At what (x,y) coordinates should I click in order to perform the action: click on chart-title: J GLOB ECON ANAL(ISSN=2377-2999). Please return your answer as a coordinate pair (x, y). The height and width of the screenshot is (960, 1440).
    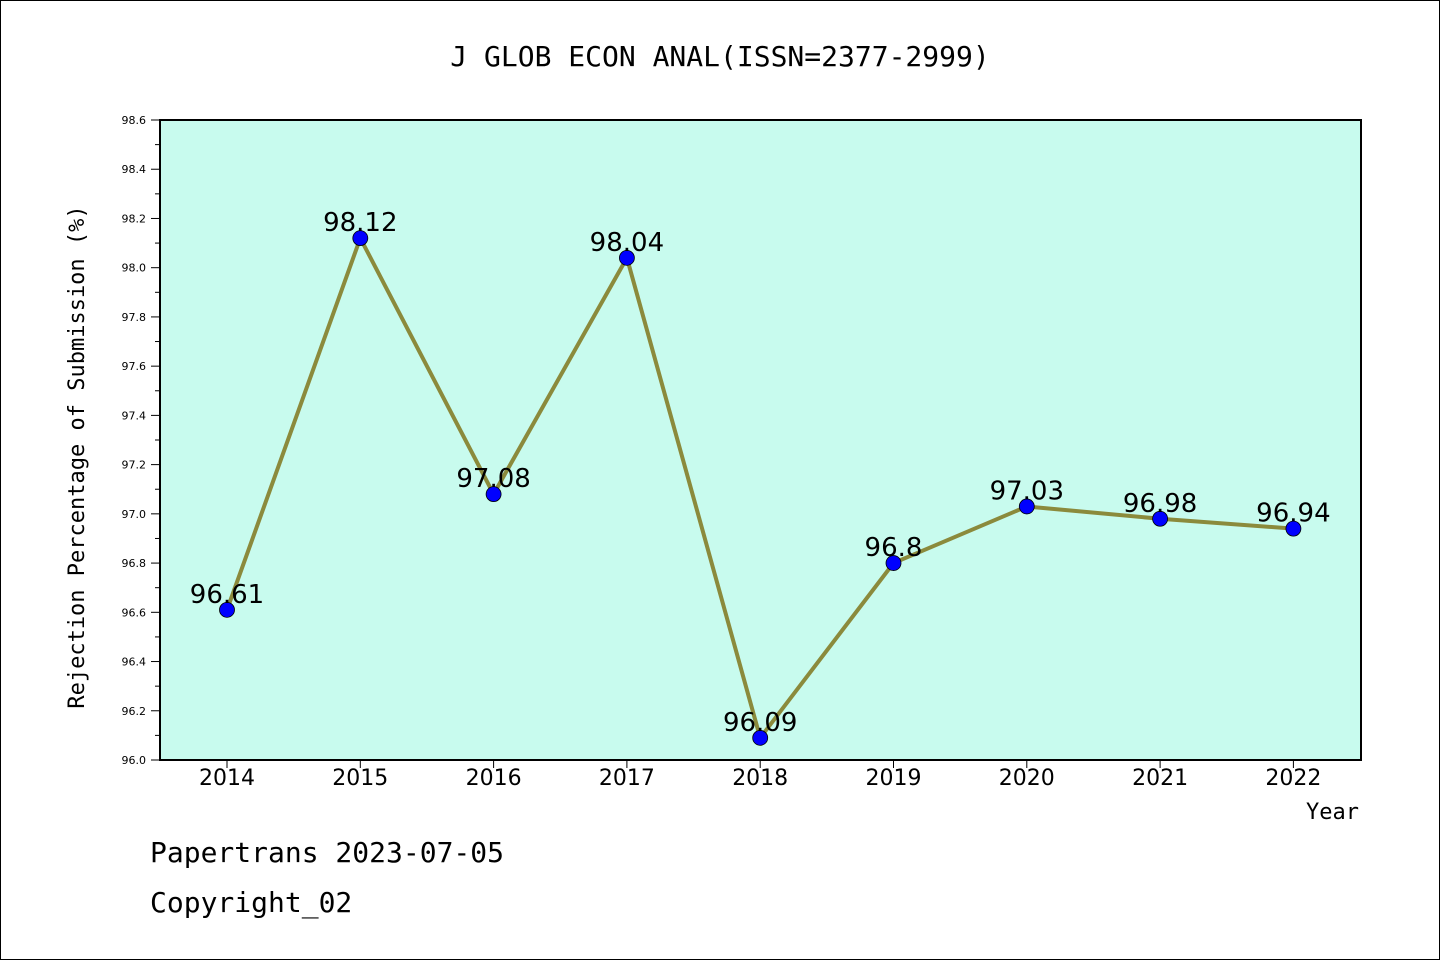
    Looking at the image, I should click on (719, 56).